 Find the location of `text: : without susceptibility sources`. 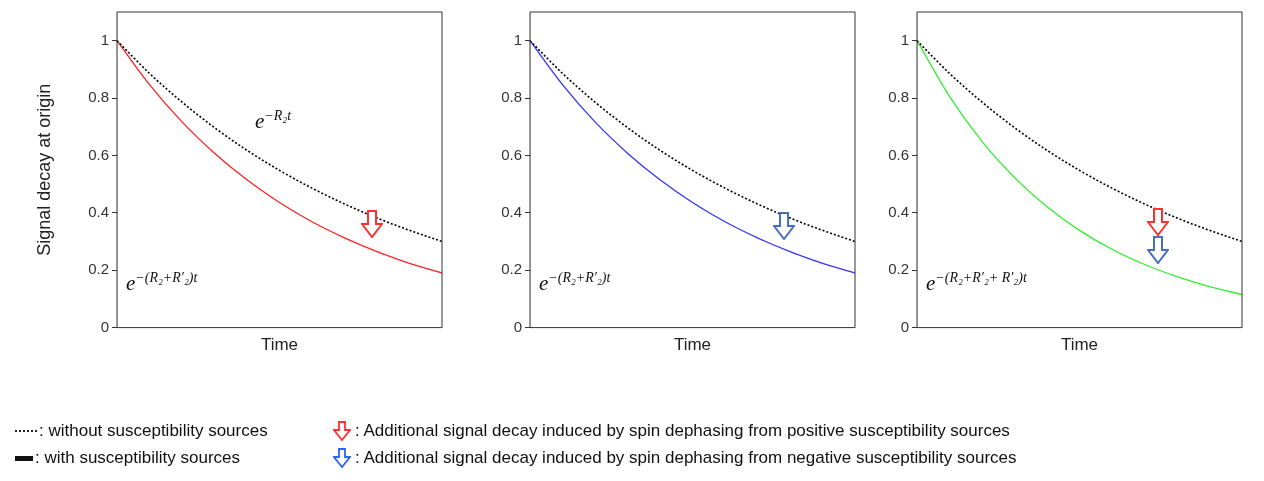

text: : without susceptibility sources is located at coordinates (153, 431).